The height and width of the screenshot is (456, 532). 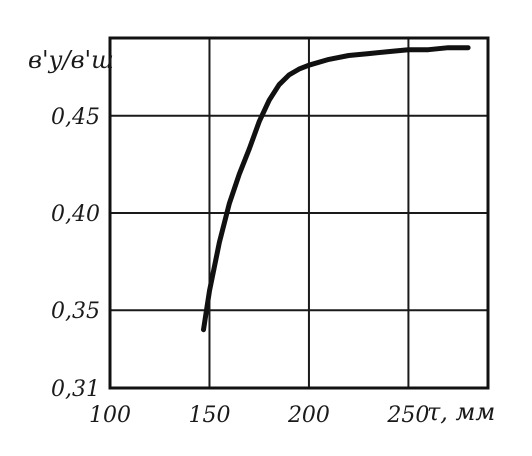 I want to click on y-tick-label: 0,45, so click(x=75, y=117).